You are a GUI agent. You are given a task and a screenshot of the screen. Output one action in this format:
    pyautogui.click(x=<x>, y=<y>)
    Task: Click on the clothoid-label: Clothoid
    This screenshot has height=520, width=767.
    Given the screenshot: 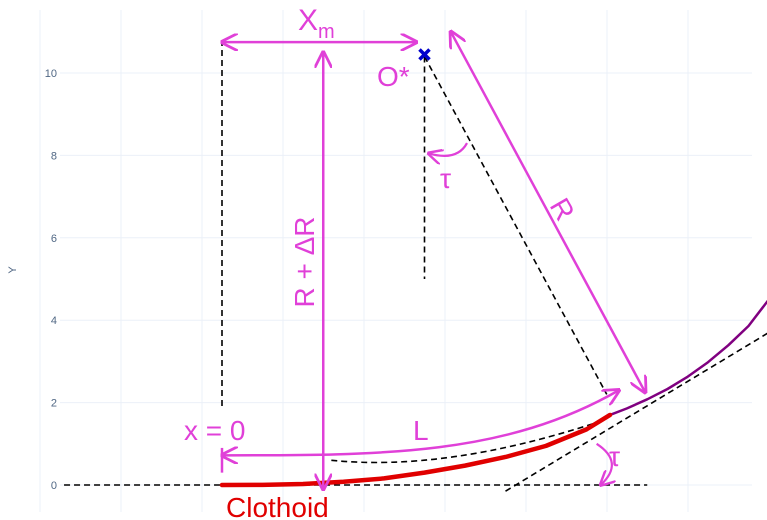 What is the action you would take?
    pyautogui.click(x=277, y=506)
    